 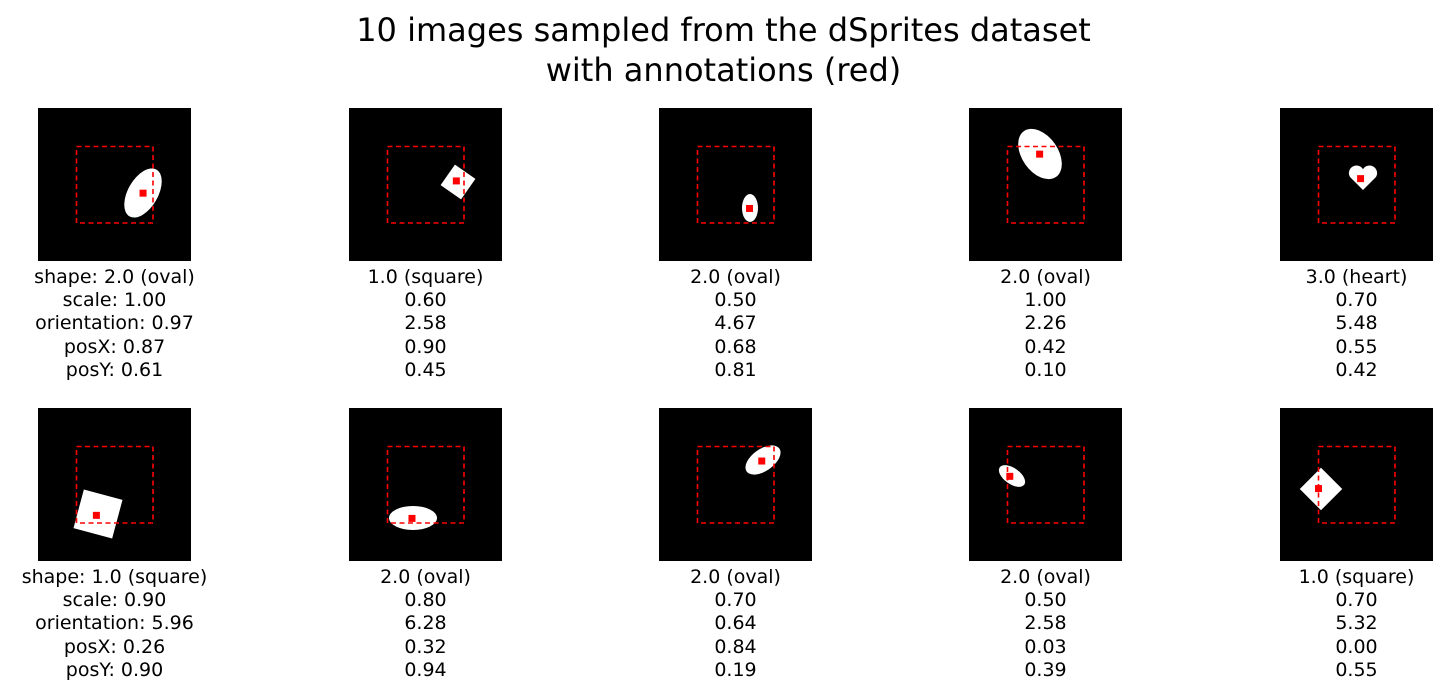 What do you see at coordinates (1045, 346) in the screenshot?
I see `caption-posx: 0.42` at bounding box center [1045, 346].